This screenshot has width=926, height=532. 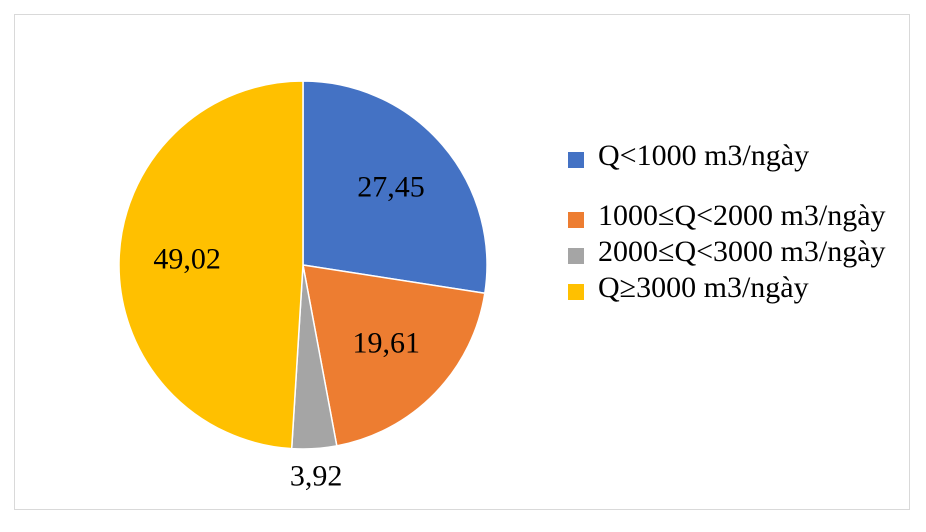 What do you see at coordinates (704, 155) in the screenshot?
I see `legend-label-q-under-1000: Q<1000 m3/ngày` at bounding box center [704, 155].